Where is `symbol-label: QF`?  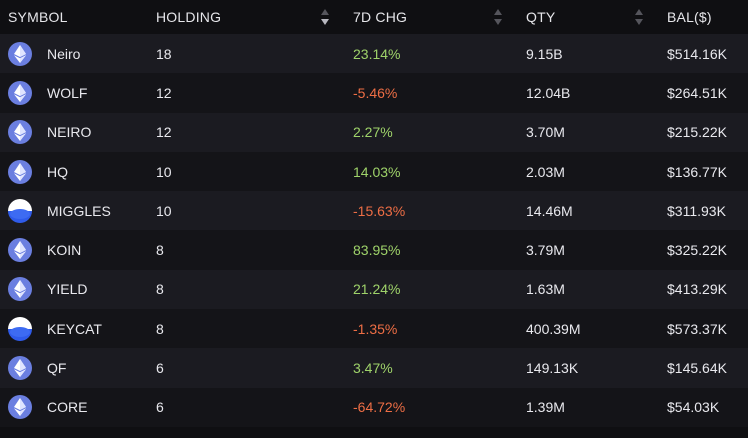 symbol-label: QF is located at coordinates (57, 368).